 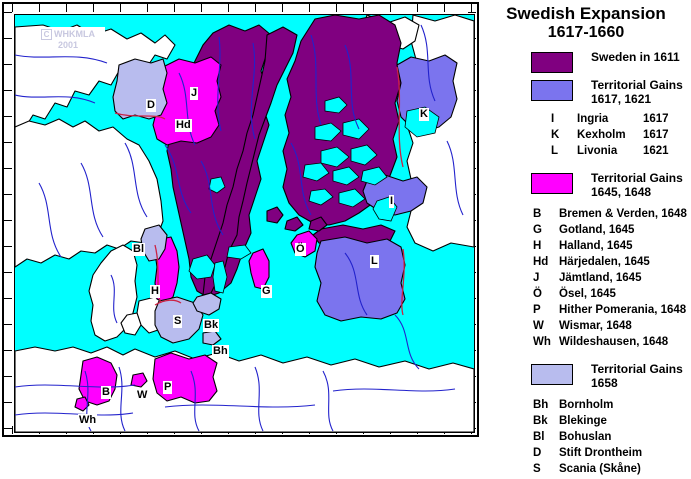 I want to click on legend-abbrev-p: P Hither Pomerania, 1648, so click(x=586, y=312).